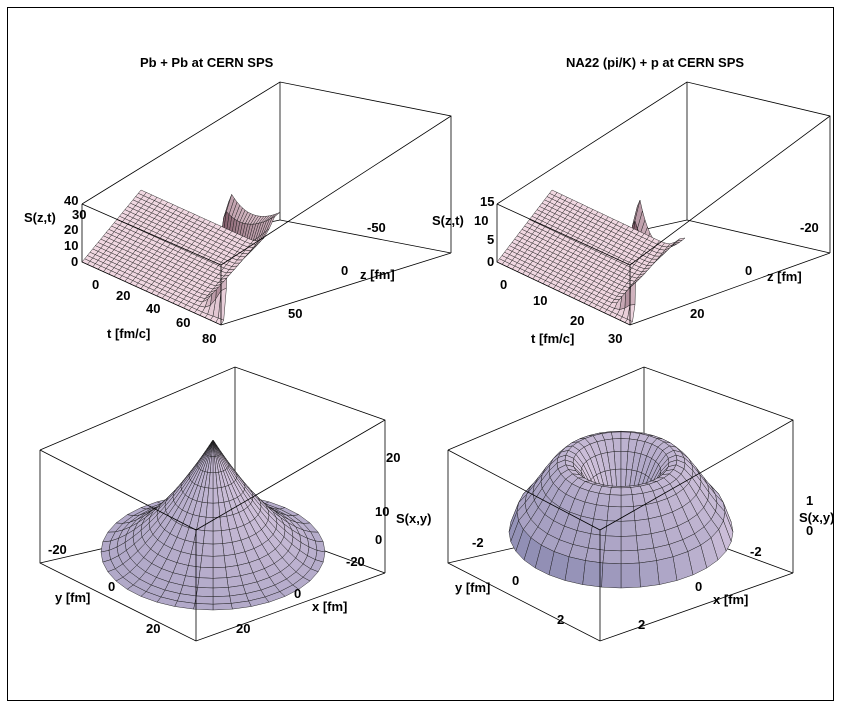 Image resolution: width=842 pixels, height=709 pixels. I want to click on panel-1-ytick-0: 0, so click(344, 270).